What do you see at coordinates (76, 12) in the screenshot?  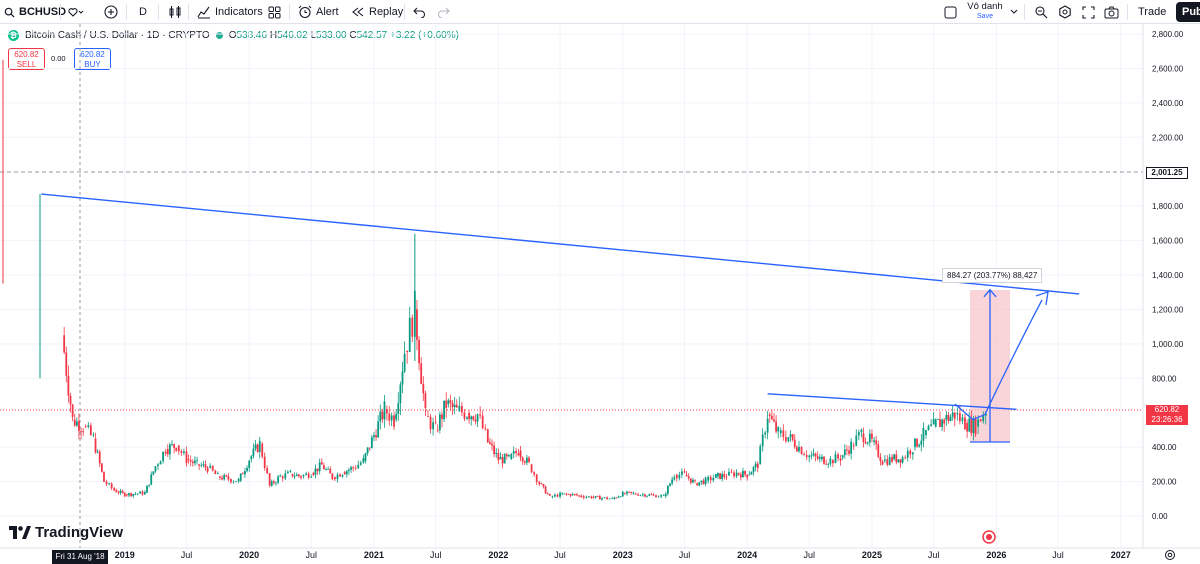 I see `compare-menu-button` at bounding box center [76, 12].